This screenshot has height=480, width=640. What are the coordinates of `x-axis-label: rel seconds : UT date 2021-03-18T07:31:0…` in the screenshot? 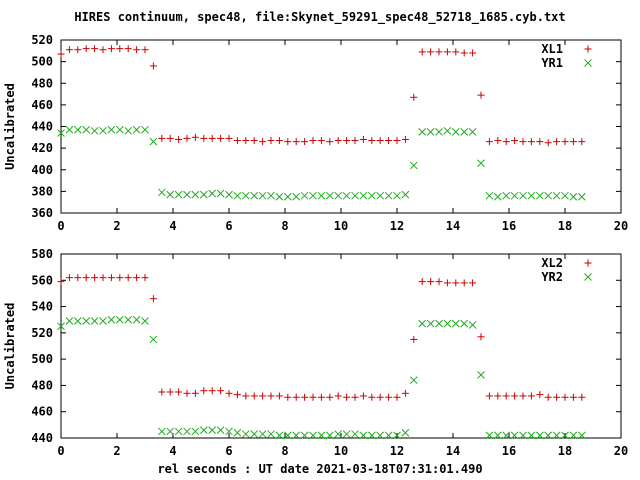 It's located at (320, 469).